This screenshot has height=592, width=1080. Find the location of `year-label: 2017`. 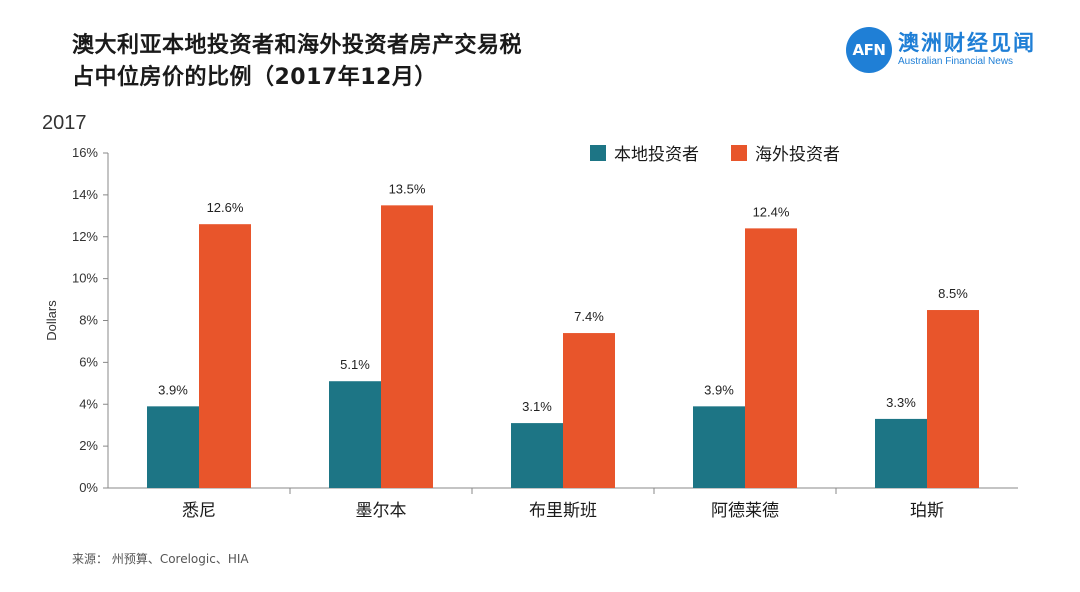

year-label: 2017 is located at coordinates (64, 123).